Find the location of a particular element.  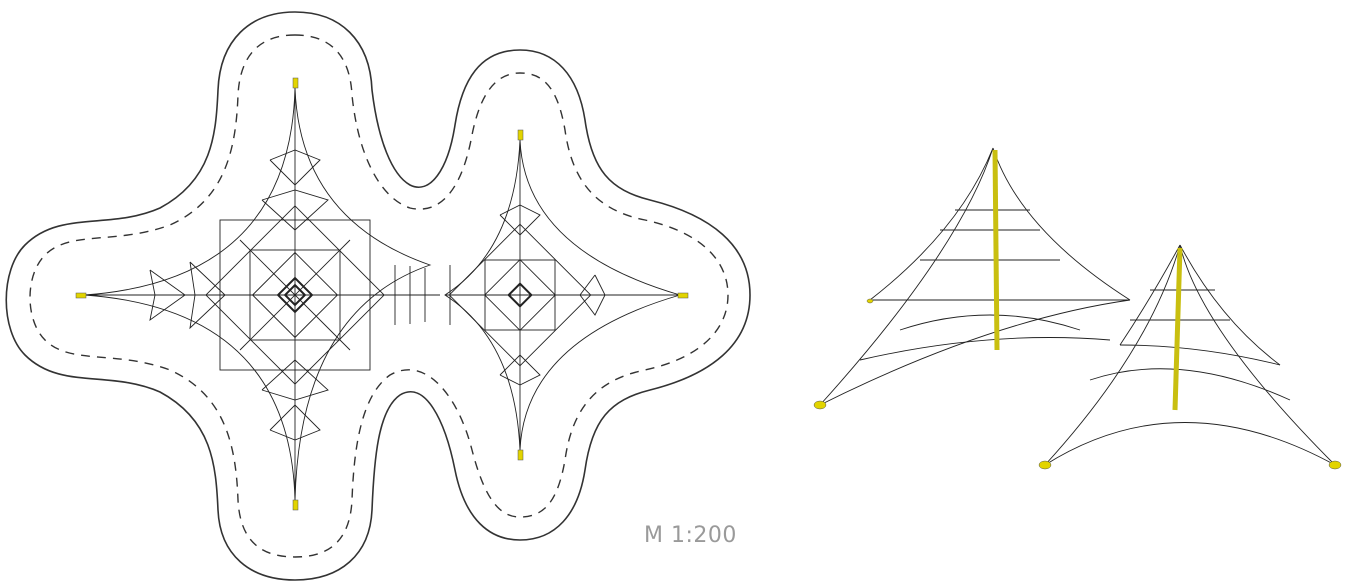

net-structure-small-plan is located at coordinates (563, 295).